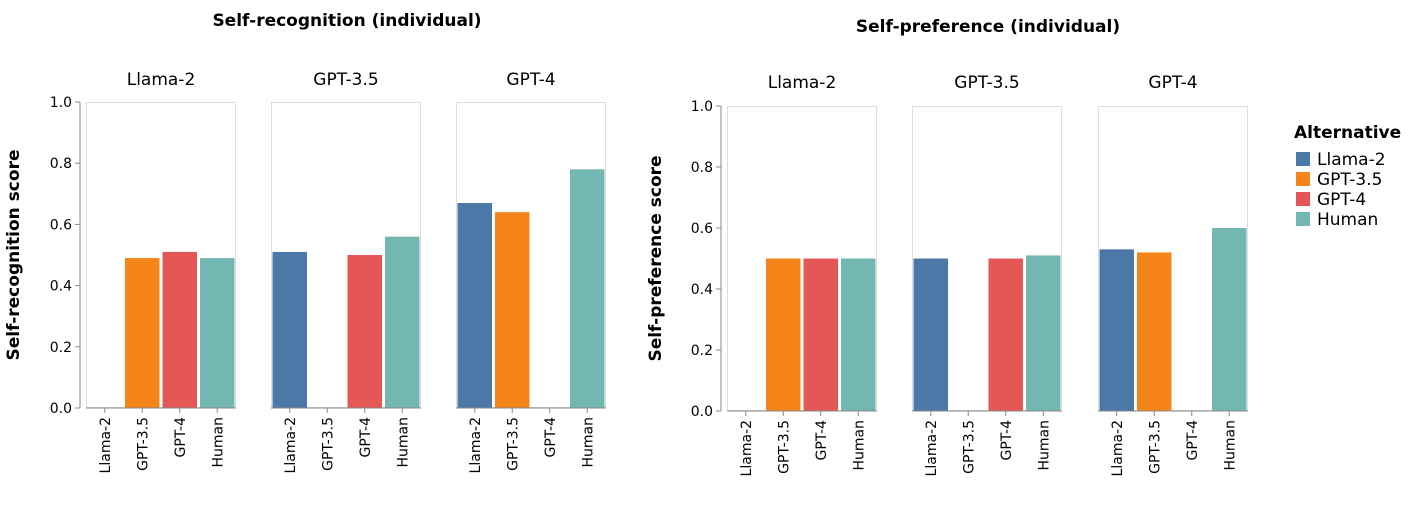 The width and height of the screenshot is (1424, 509). What do you see at coordinates (1347, 133) in the screenshot?
I see `legend-title: Alternative` at bounding box center [1347, 133].